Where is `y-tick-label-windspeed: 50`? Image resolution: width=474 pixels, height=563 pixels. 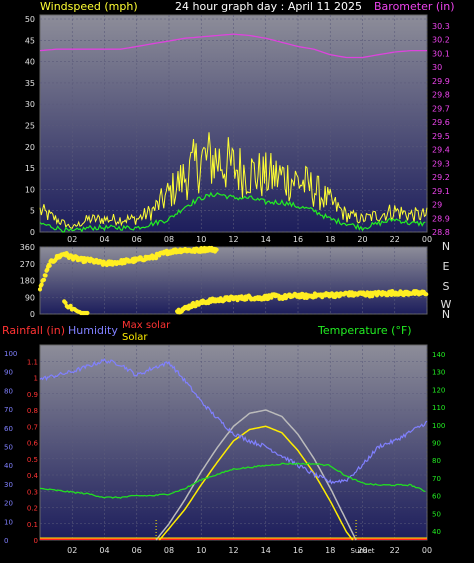 y-tick-label-windspeed: 50 is located at coordinates (30, 19).